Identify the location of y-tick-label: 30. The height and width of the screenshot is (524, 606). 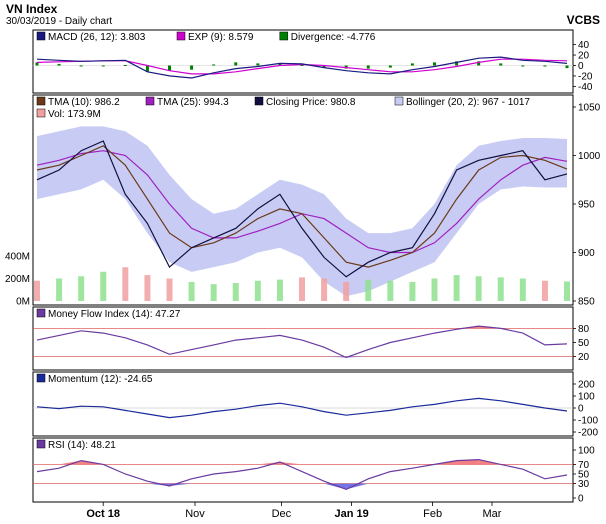
(584, 484).